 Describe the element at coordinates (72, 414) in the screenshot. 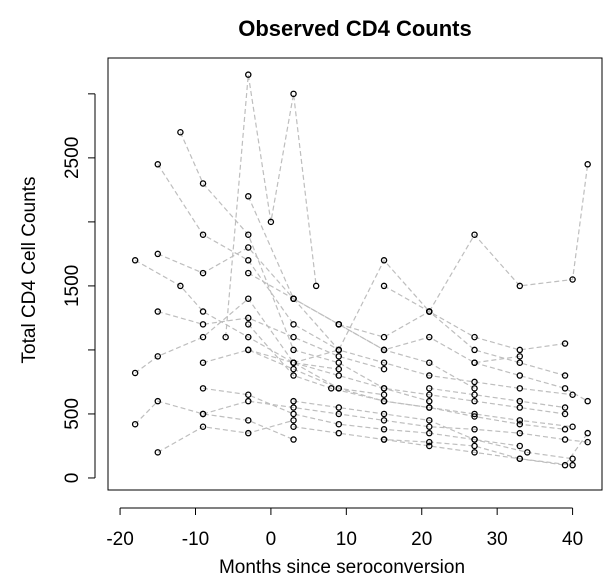

I see `y-tick-label: 500` at that location.